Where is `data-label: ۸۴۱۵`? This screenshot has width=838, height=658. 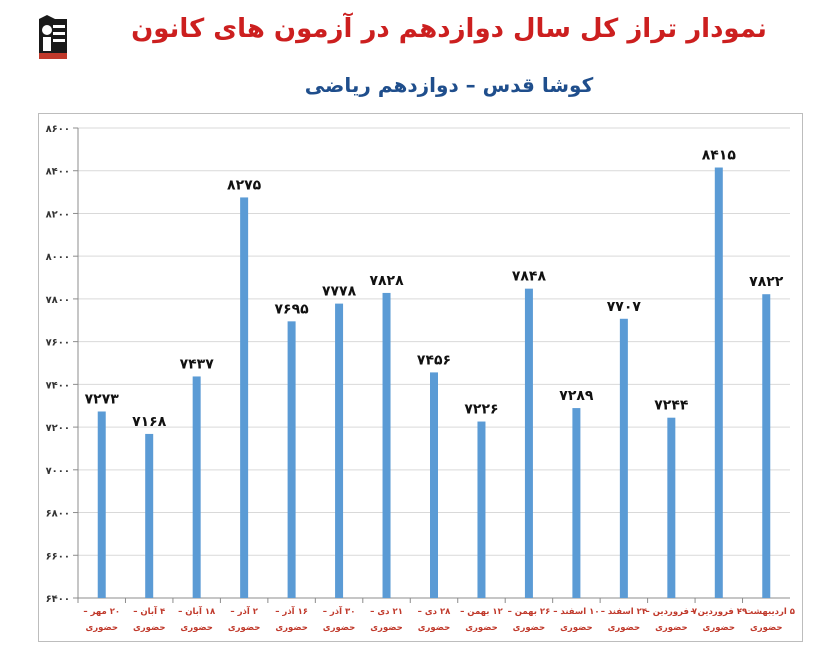
data-label: ۸۴۱۵ is located at coordinates (719, 156).